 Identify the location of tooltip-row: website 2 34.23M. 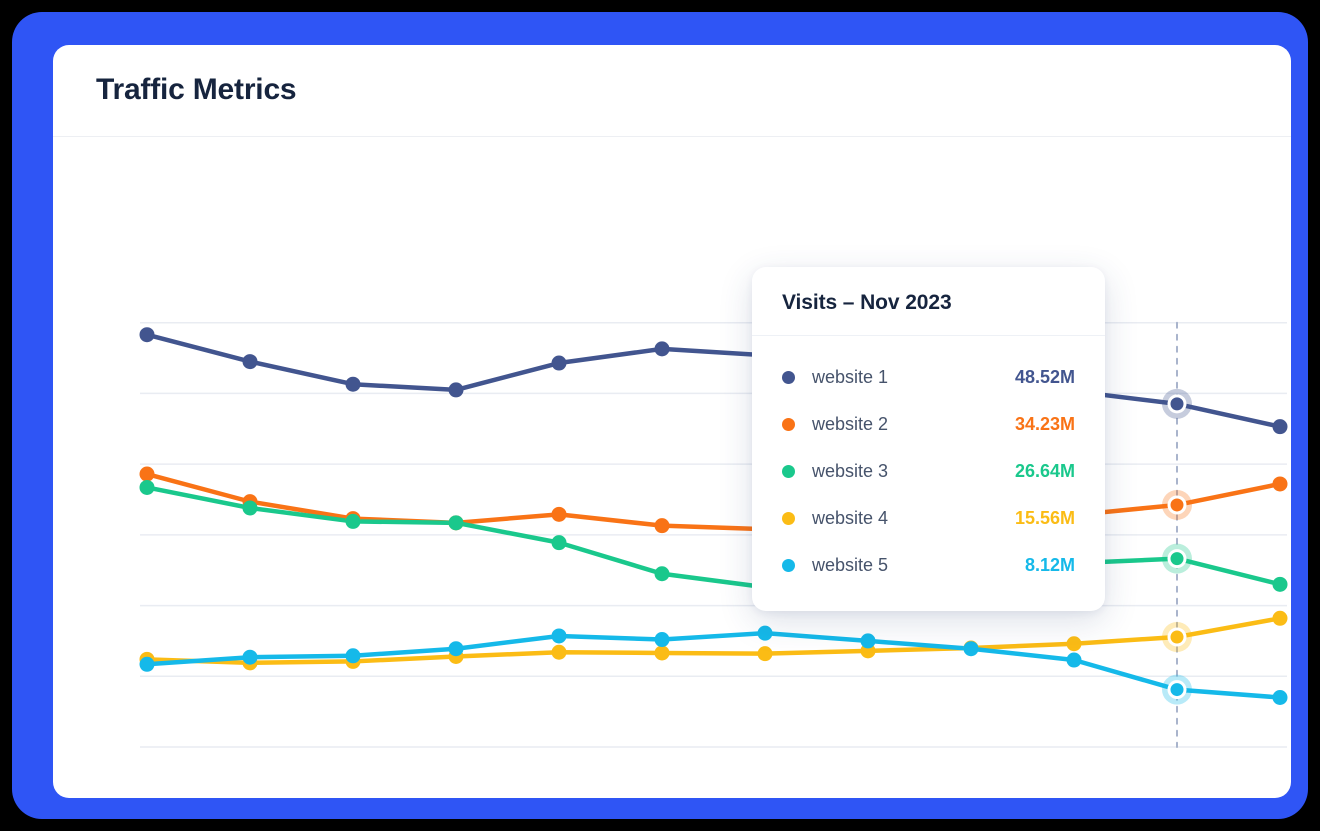
(928, 424).